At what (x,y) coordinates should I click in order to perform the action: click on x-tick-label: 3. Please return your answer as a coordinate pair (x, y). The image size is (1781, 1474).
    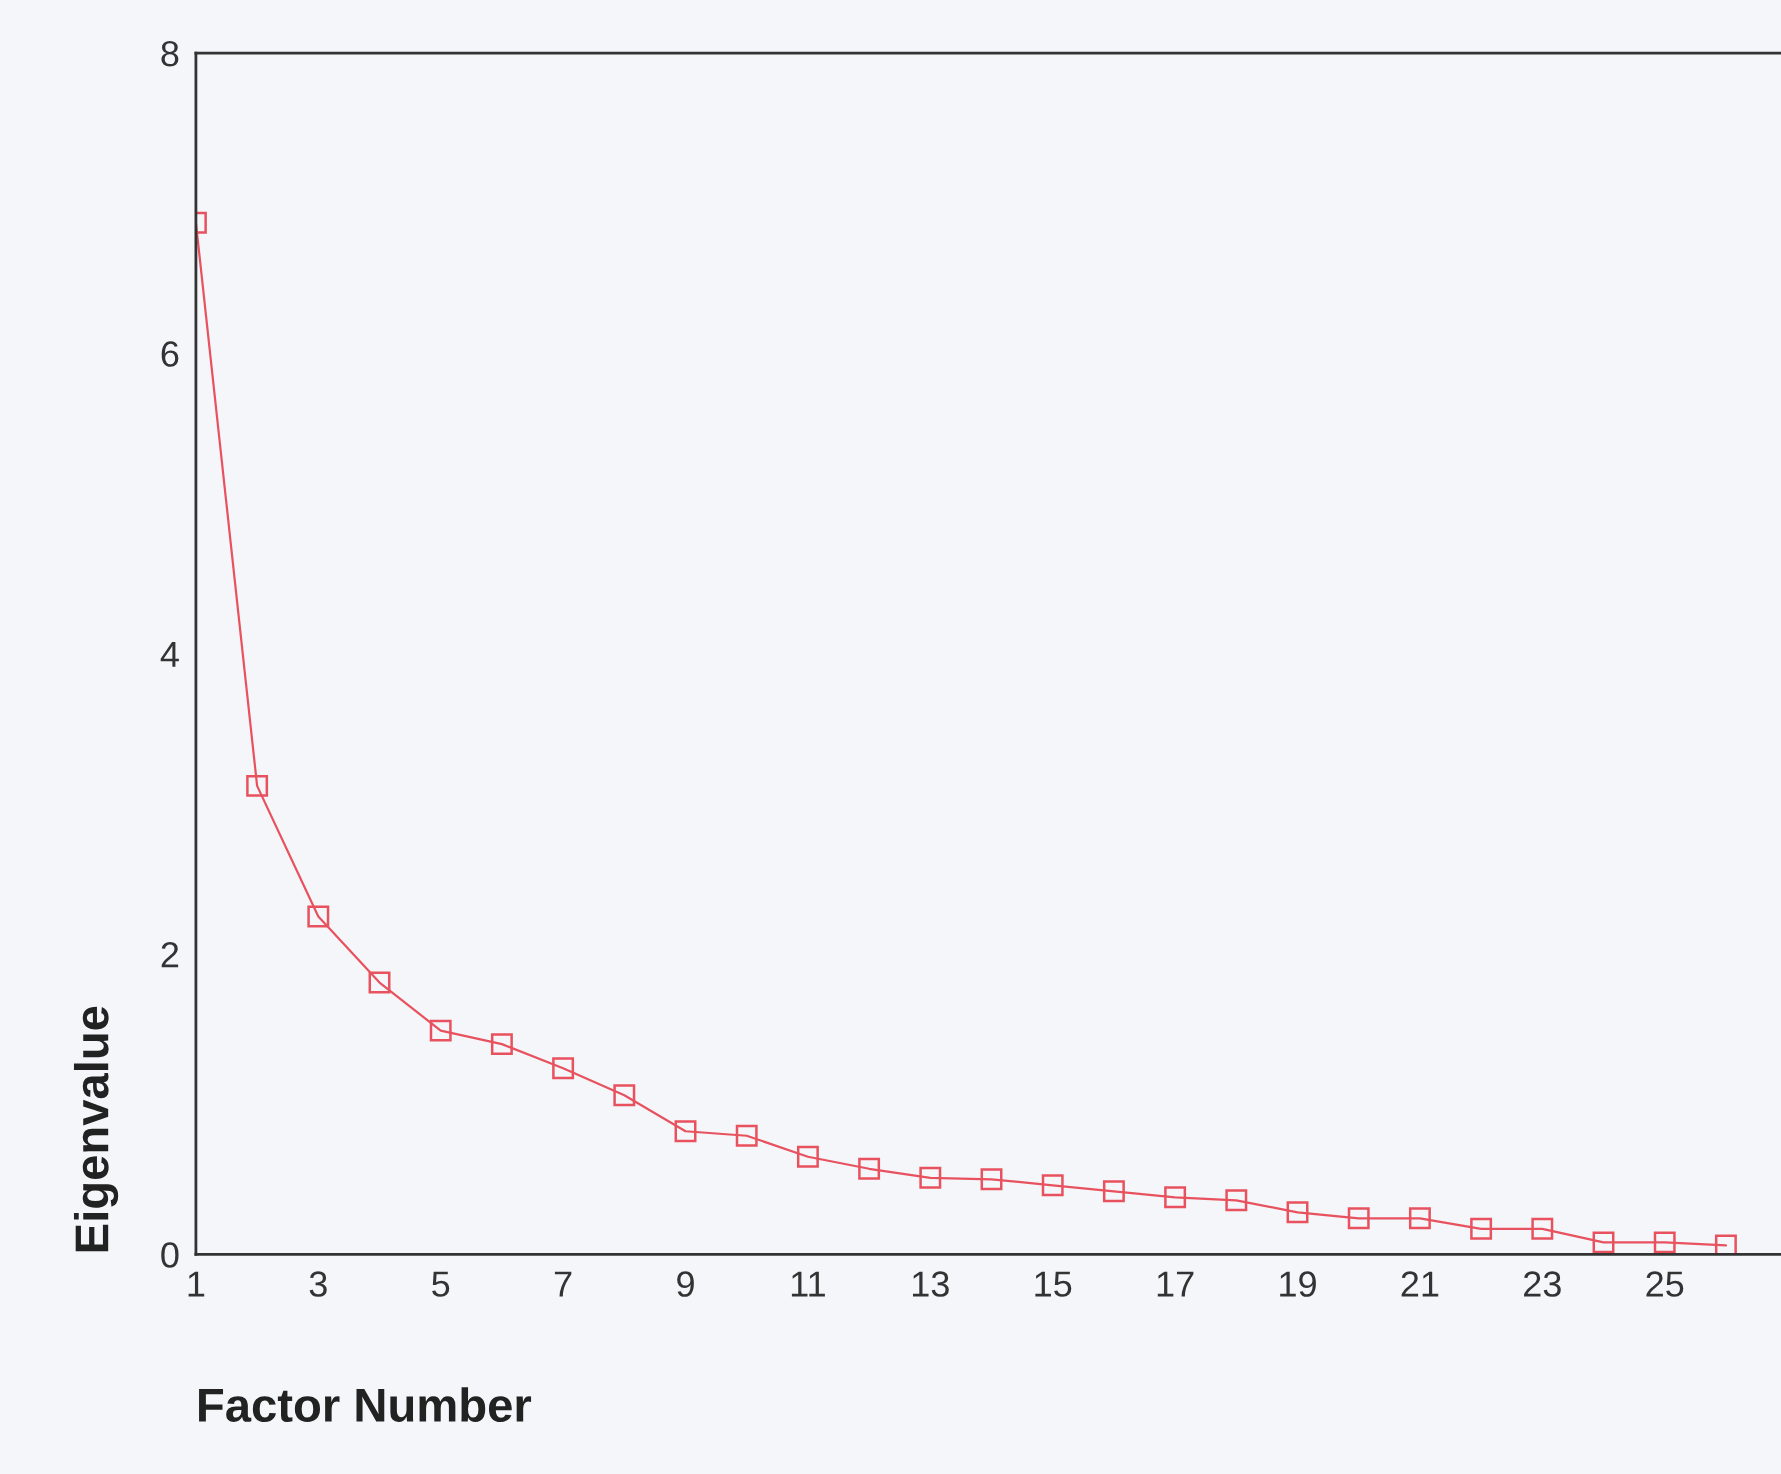
    Looking at the image, I should click on (318, 1284).